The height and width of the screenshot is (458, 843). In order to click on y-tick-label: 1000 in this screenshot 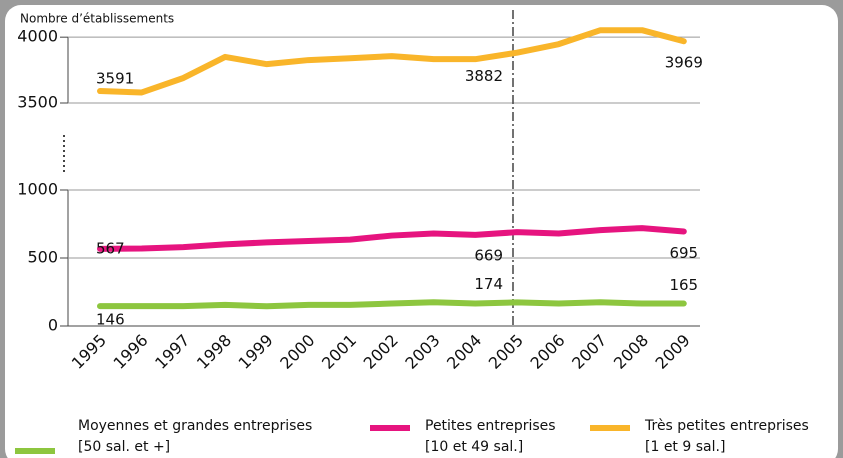, I will do `click(37, 189)`.